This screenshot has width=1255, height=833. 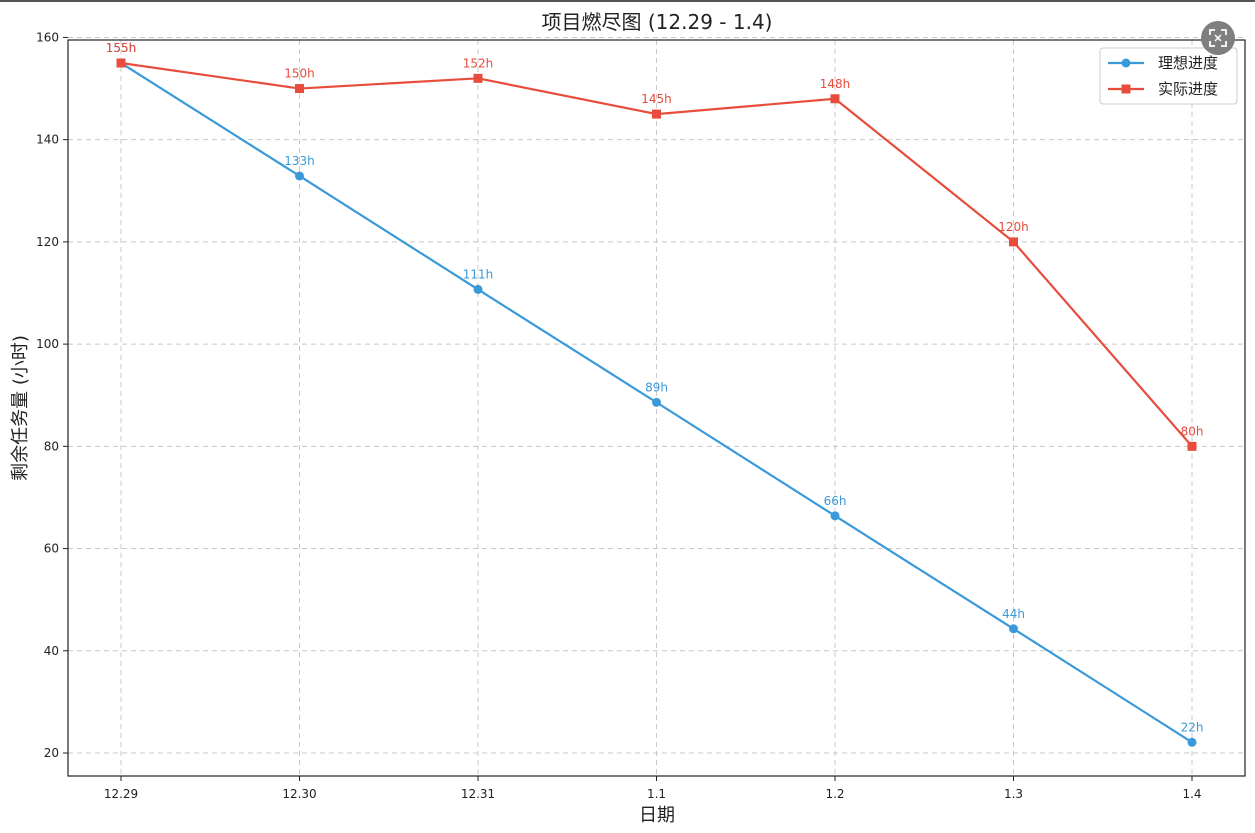 I want to click on y-tick-label: 40, so click(x=51, y=651).